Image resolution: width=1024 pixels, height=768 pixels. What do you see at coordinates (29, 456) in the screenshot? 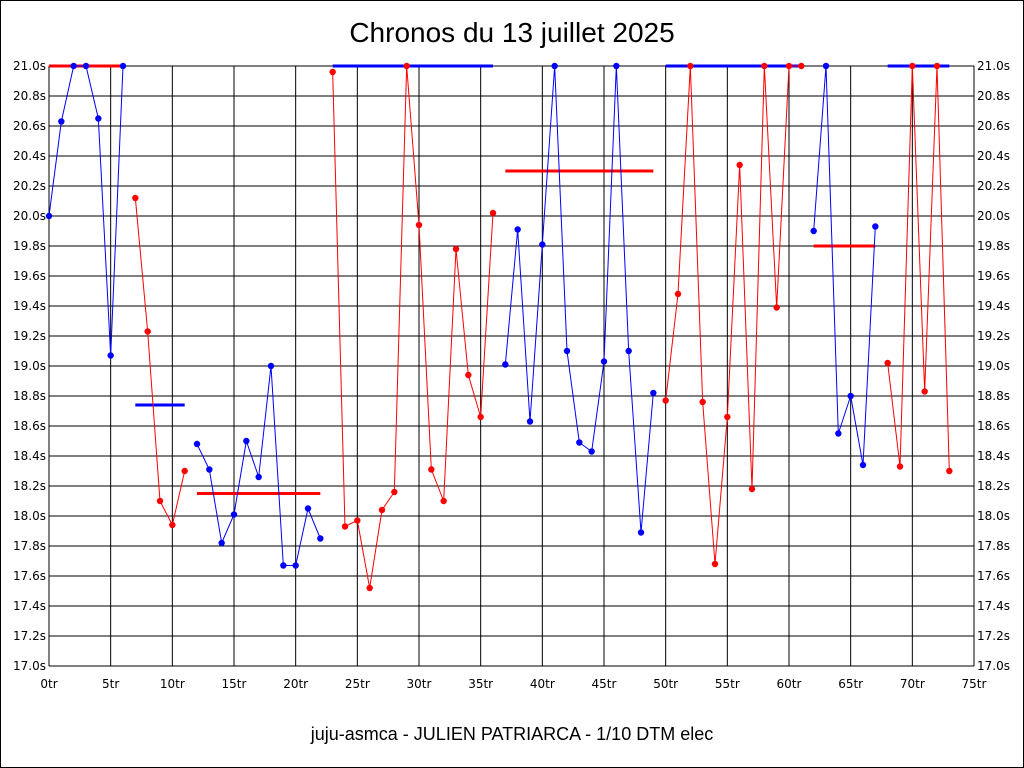
I see `y-tick-label-left: 18.4s` at bounding box center [29, 456].